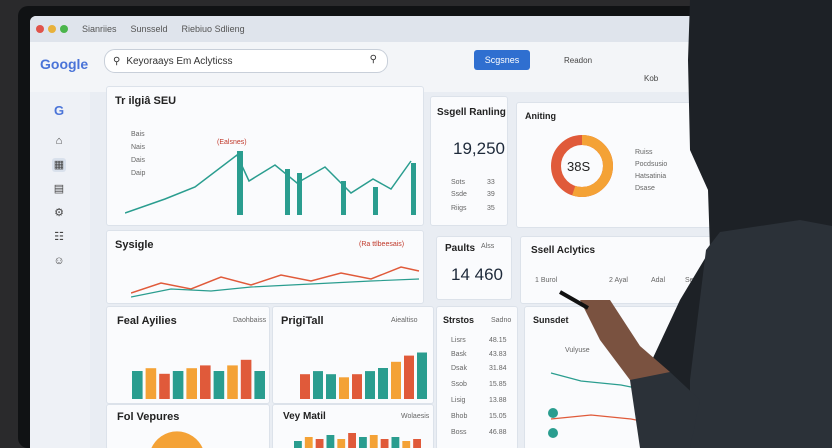 This screenshot has width=832, height=448. Describe the element at coordinates (498, 384) in the screenshot. I see `status-row-value: 15.85` at that location.